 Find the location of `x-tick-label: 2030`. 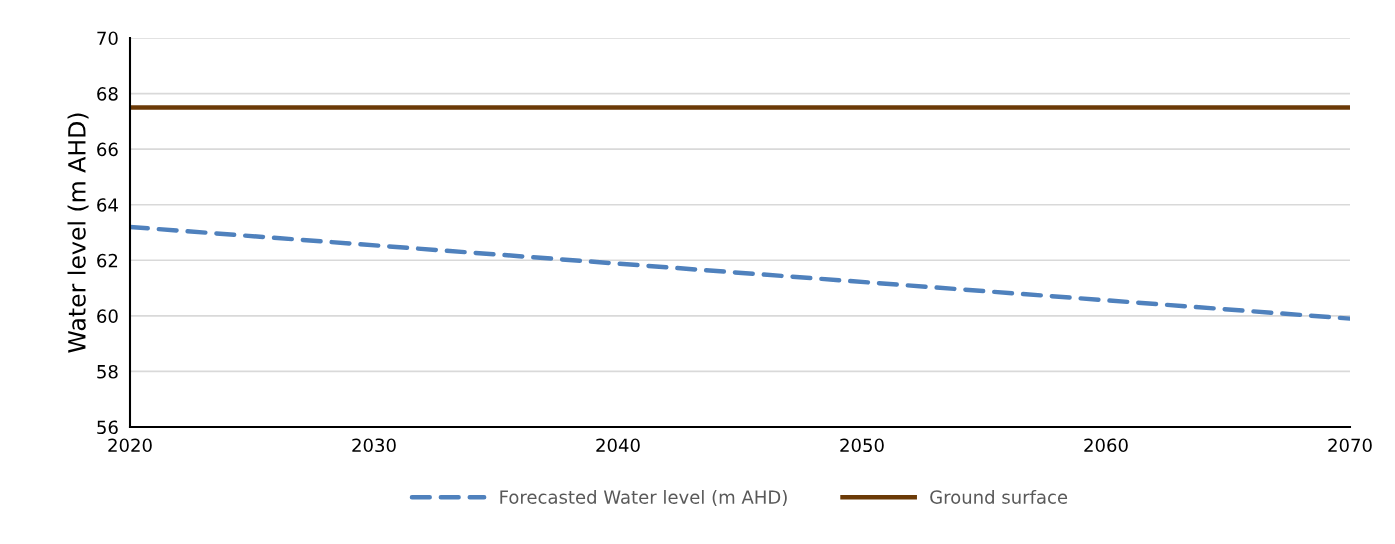

x-tick-label: 2030 is located at coordinates (374, 445).